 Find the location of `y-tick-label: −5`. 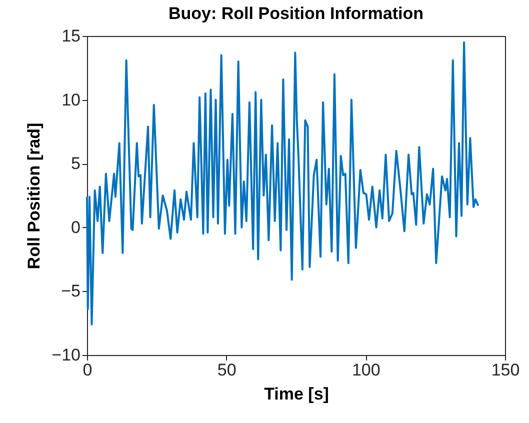

y-tick-label: −5 is located at coordinates (70, 291).